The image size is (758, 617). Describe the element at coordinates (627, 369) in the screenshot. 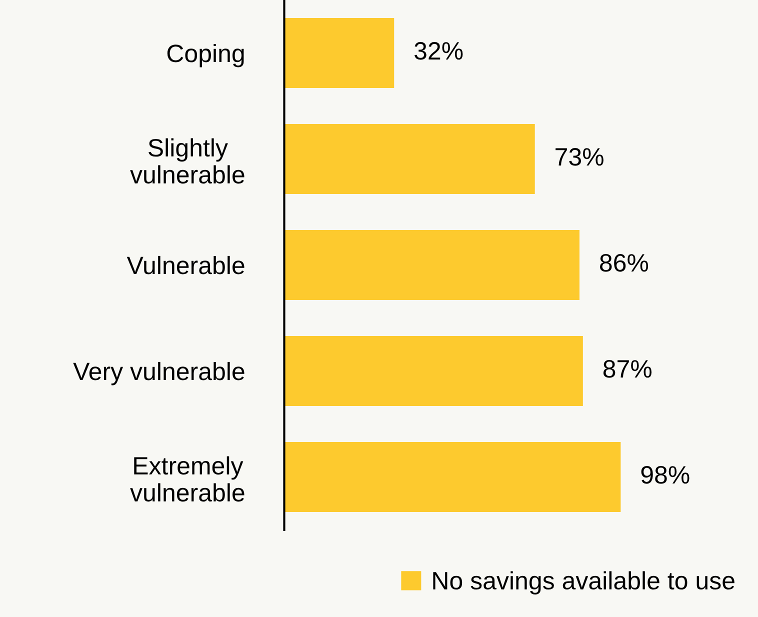

I see `data-label: 87%` at that location.